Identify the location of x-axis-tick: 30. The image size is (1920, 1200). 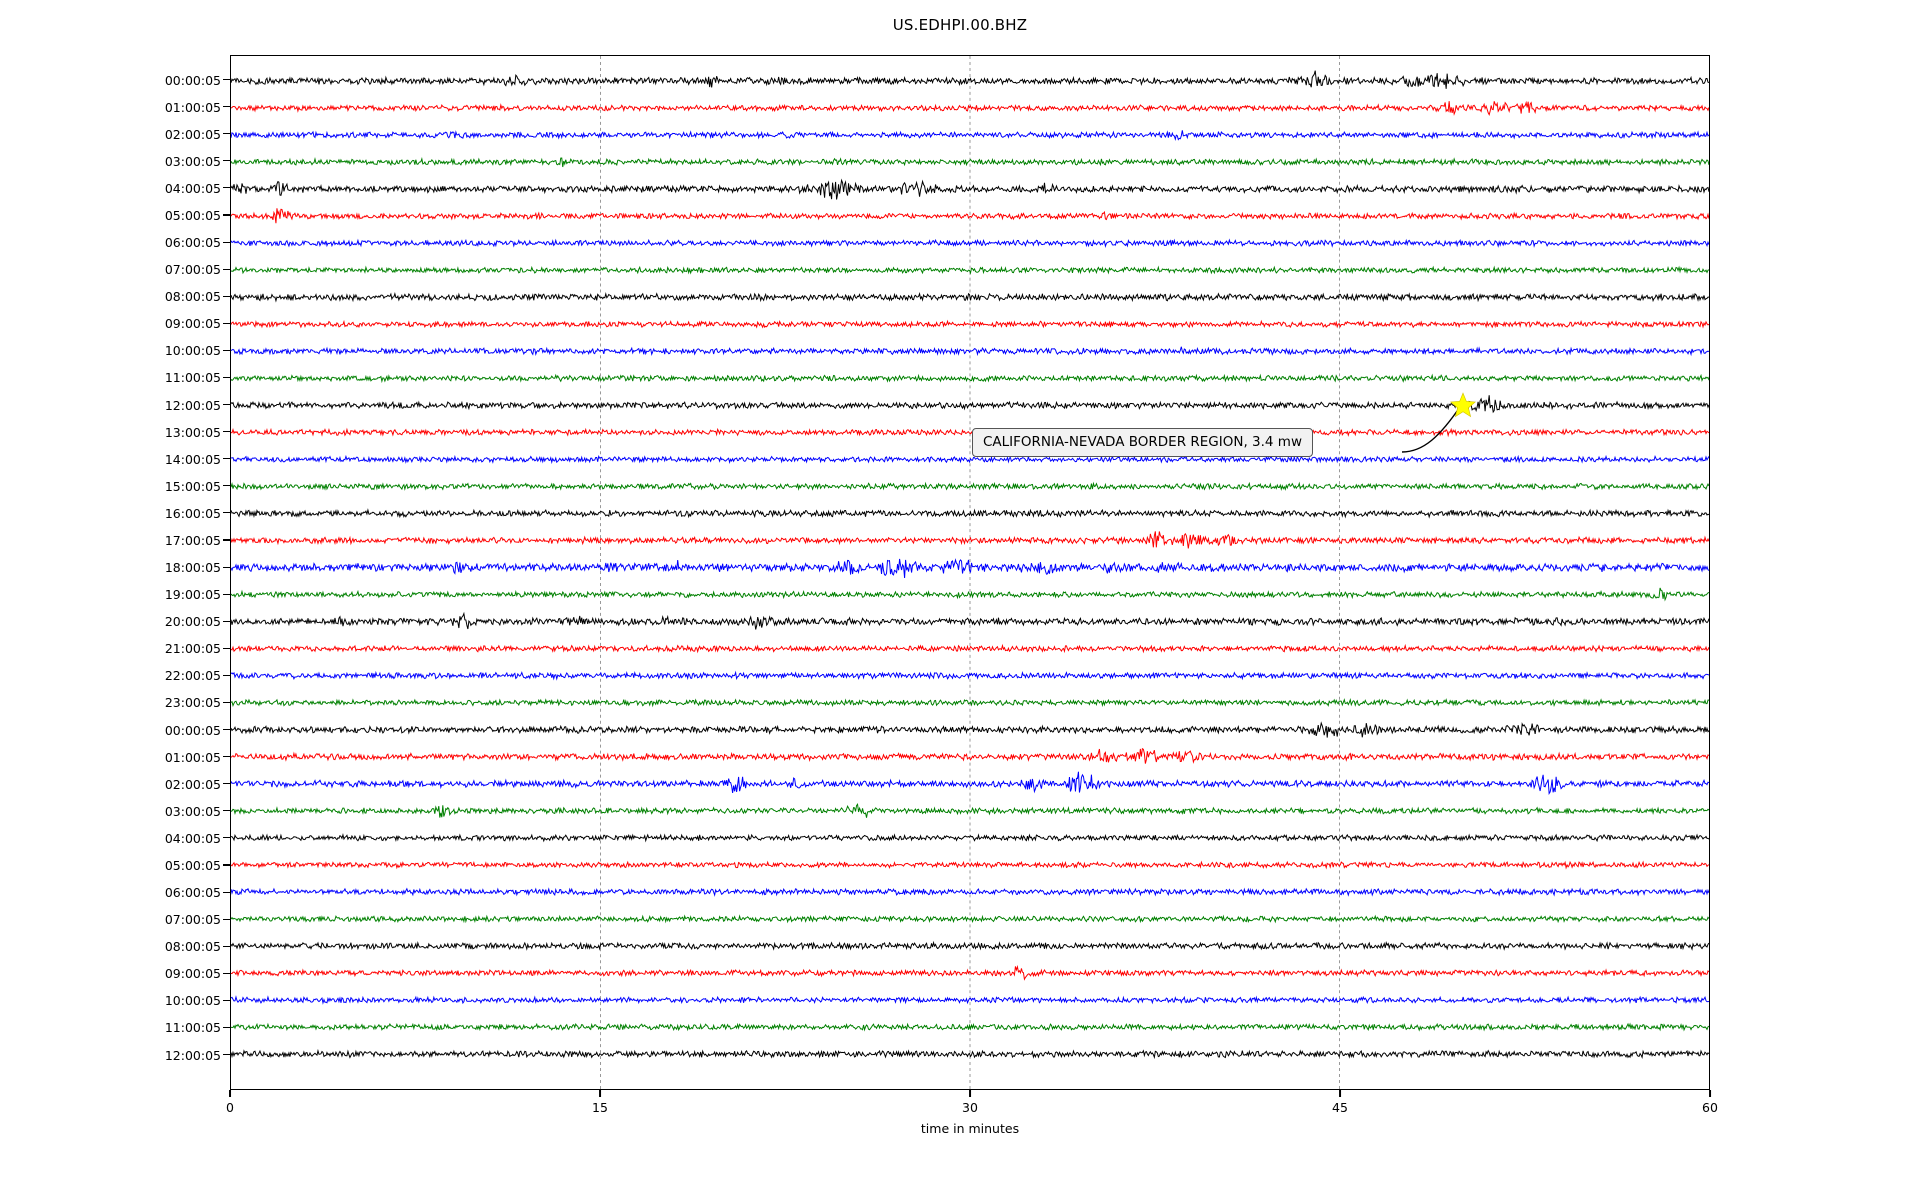
(970, 1102).